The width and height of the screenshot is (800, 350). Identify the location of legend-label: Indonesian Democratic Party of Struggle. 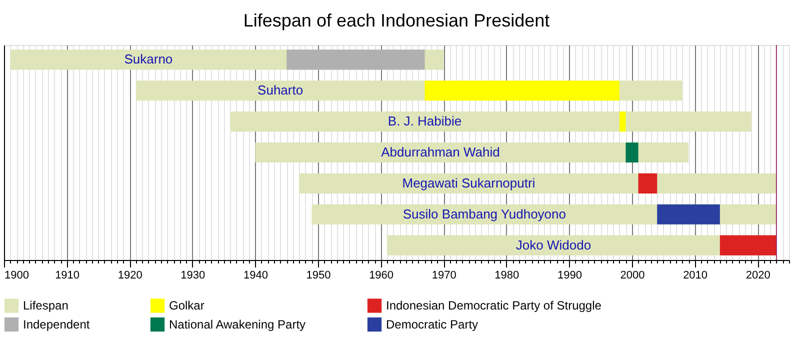
(494, 305).